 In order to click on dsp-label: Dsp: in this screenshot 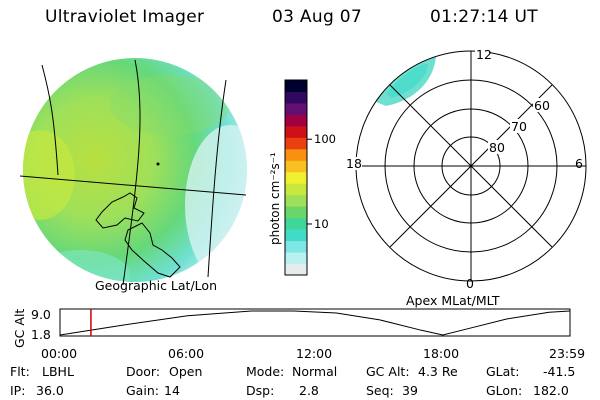, I will do `click(260, 390)`.